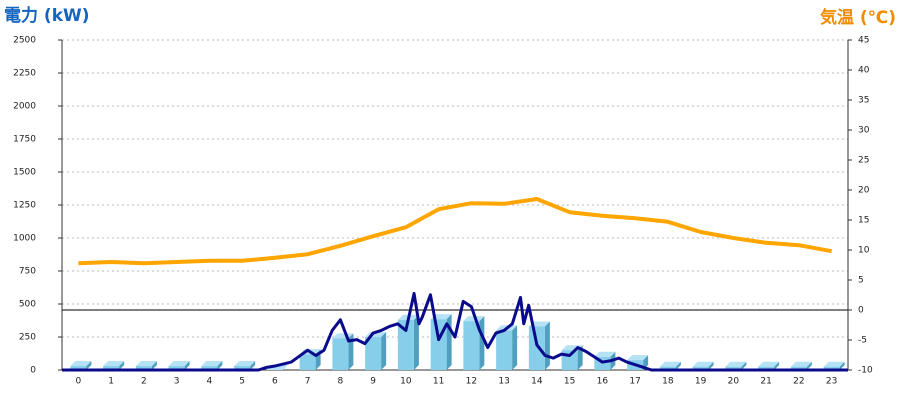 The width and height of the screenshot is (900, 400). What do you see at coordinates (634, 382) in the screenshot?
I see `x-tick-label: 17` at bounding box center [634, 382].